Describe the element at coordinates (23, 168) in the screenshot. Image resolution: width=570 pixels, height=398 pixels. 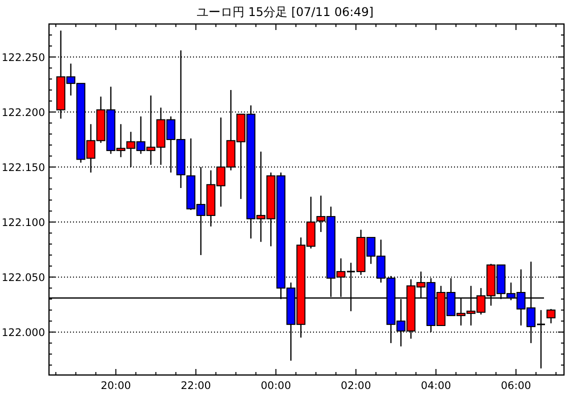
I see `y-tick-label: 122.150` at that location.